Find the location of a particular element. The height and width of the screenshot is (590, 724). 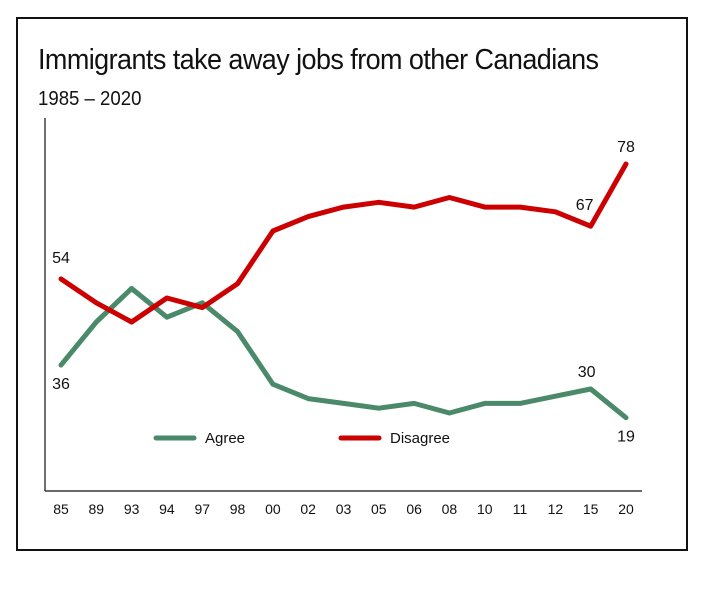

x-tick-labels: 85 89 93 94 97 98 00 02 03 05 06 08 10 11 12 15 20 is located at coordinates (343, 509).